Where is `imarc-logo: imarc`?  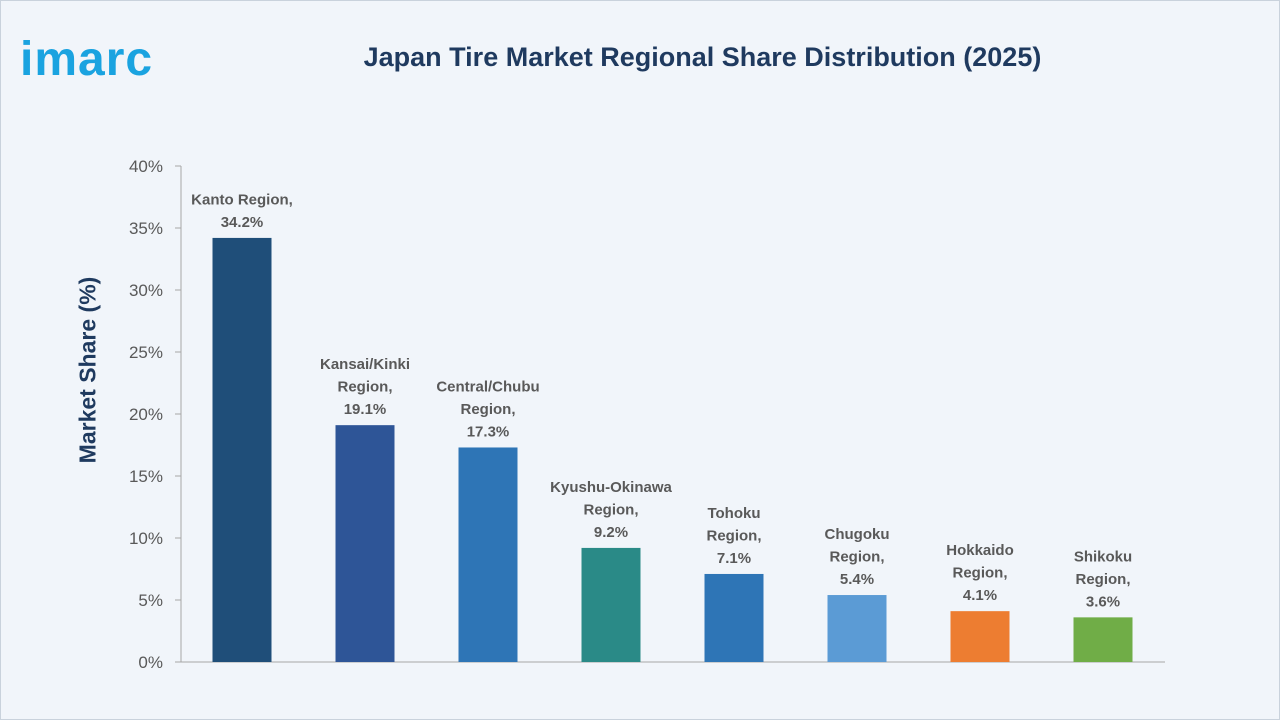
imarc-logo: imarc is located at coordinates (115, 48).